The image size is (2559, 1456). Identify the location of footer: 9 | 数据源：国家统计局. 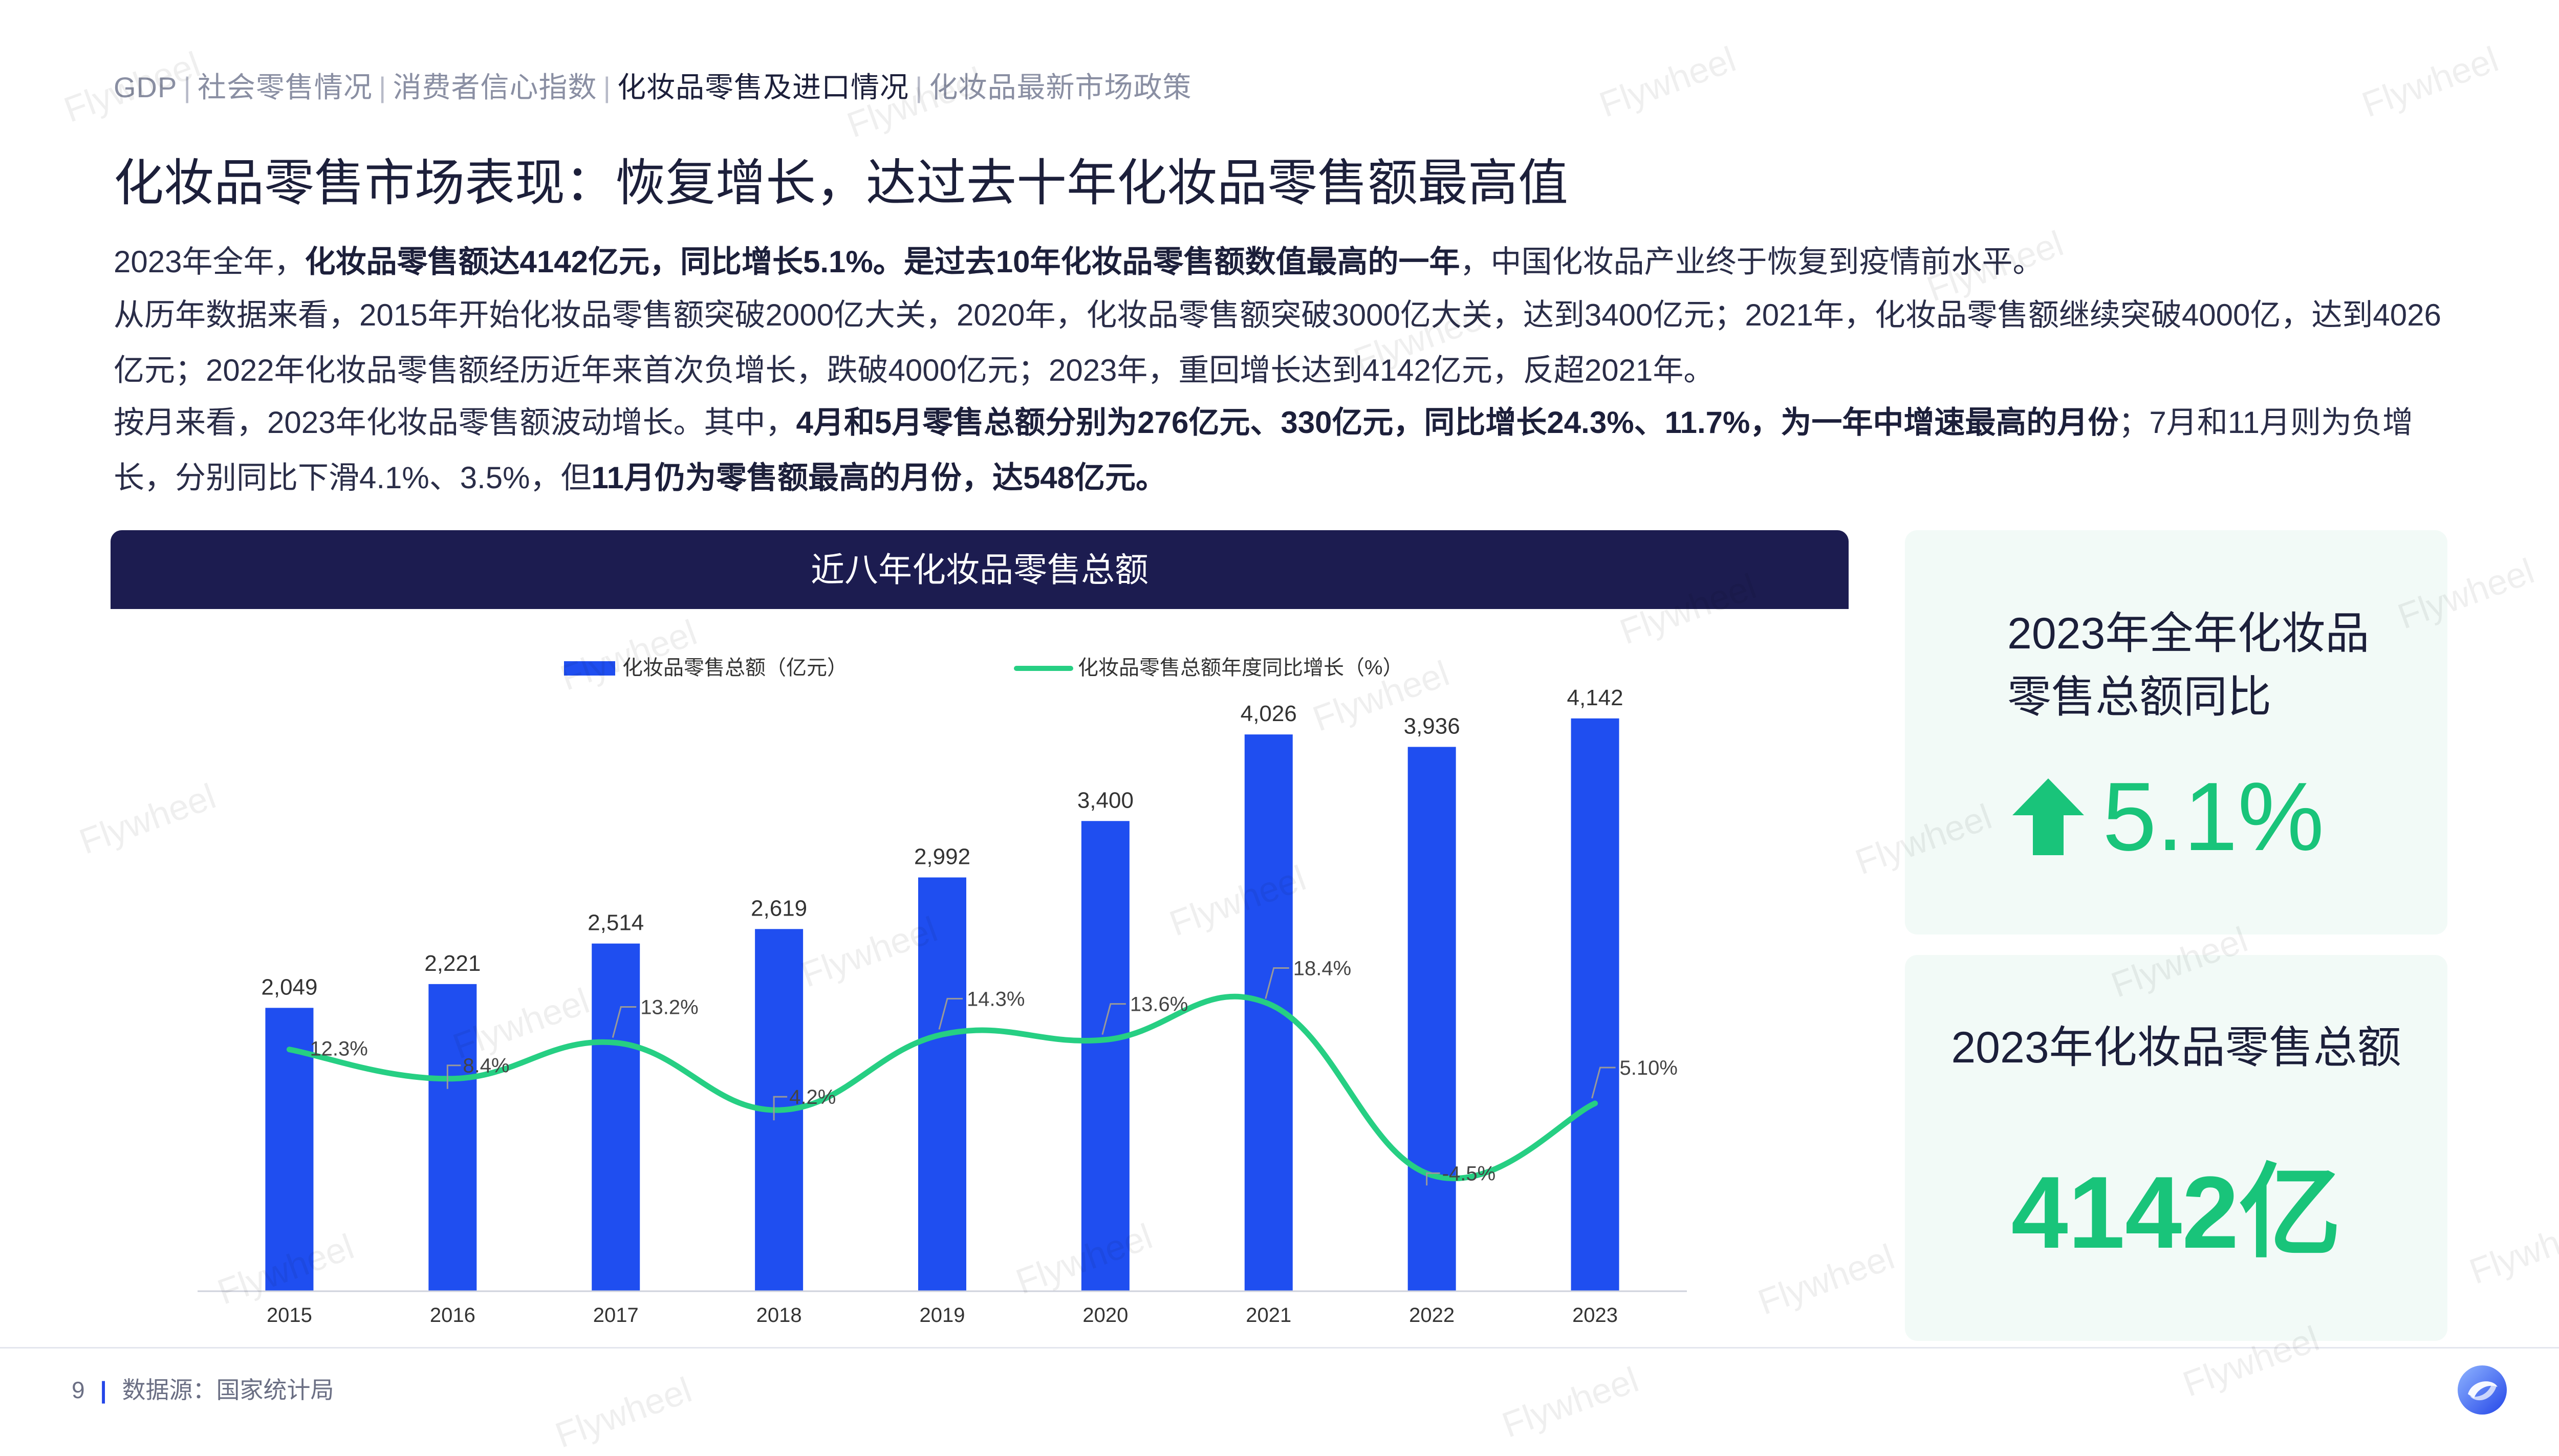
(203, 1388).